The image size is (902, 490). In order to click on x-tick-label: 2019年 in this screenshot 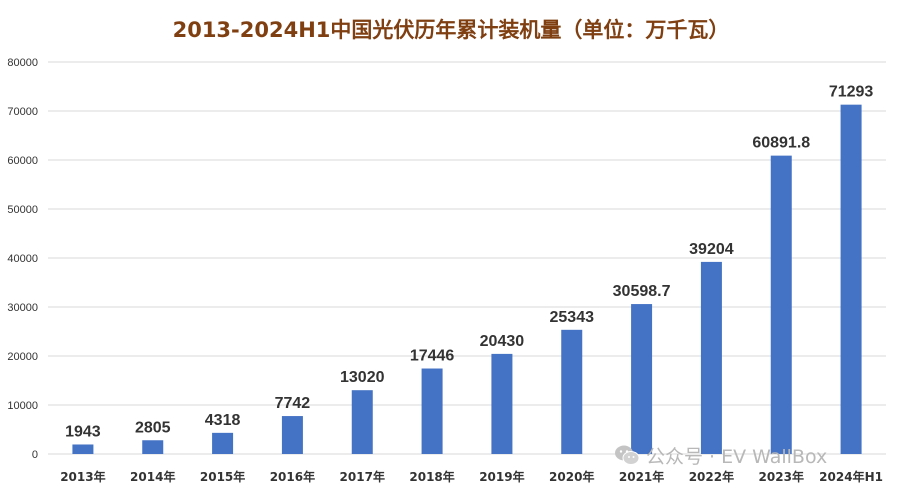, I will do `click(501, 476)`.